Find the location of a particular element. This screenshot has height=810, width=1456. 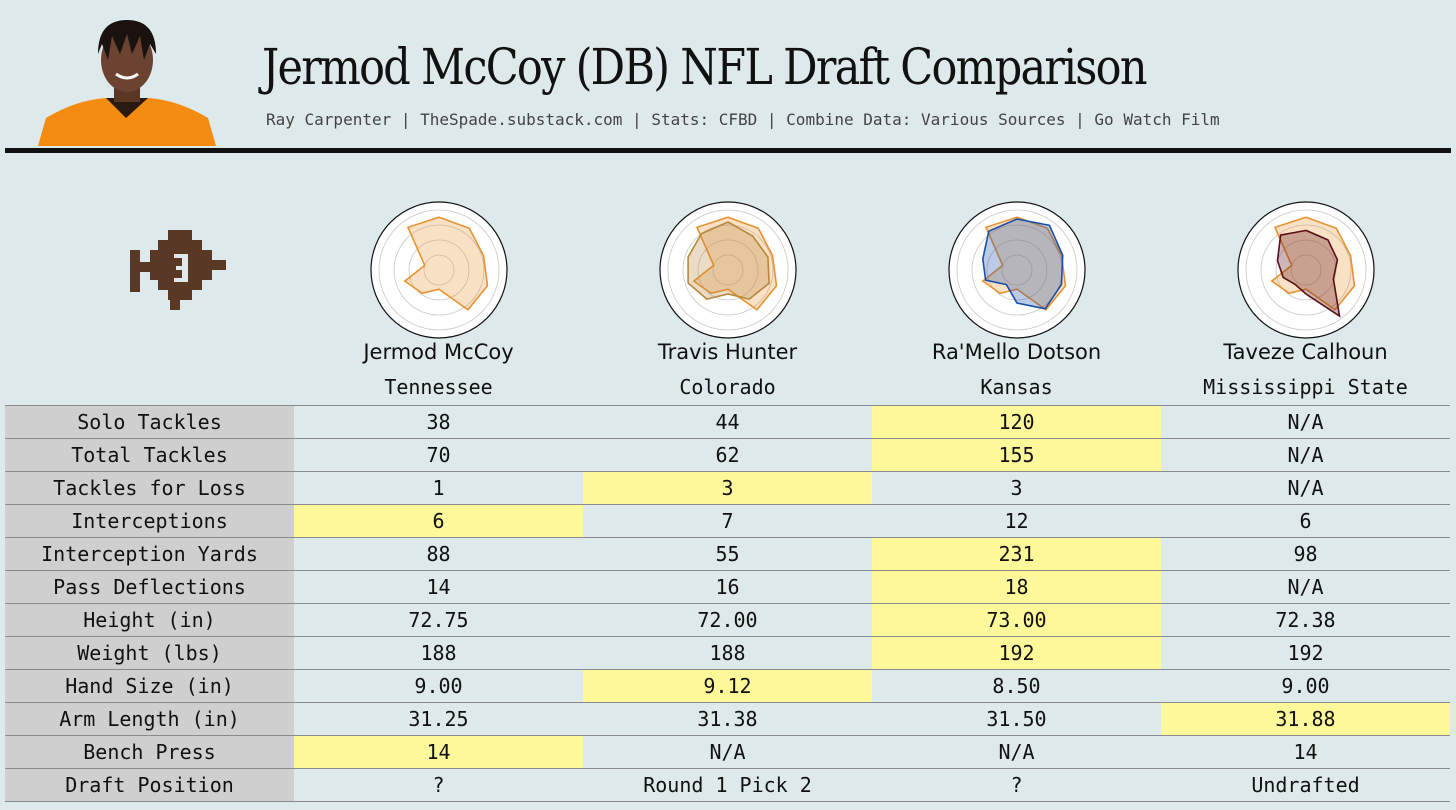

player-name: Ra'Mello Dotson is located at coordinates (1016, 352).